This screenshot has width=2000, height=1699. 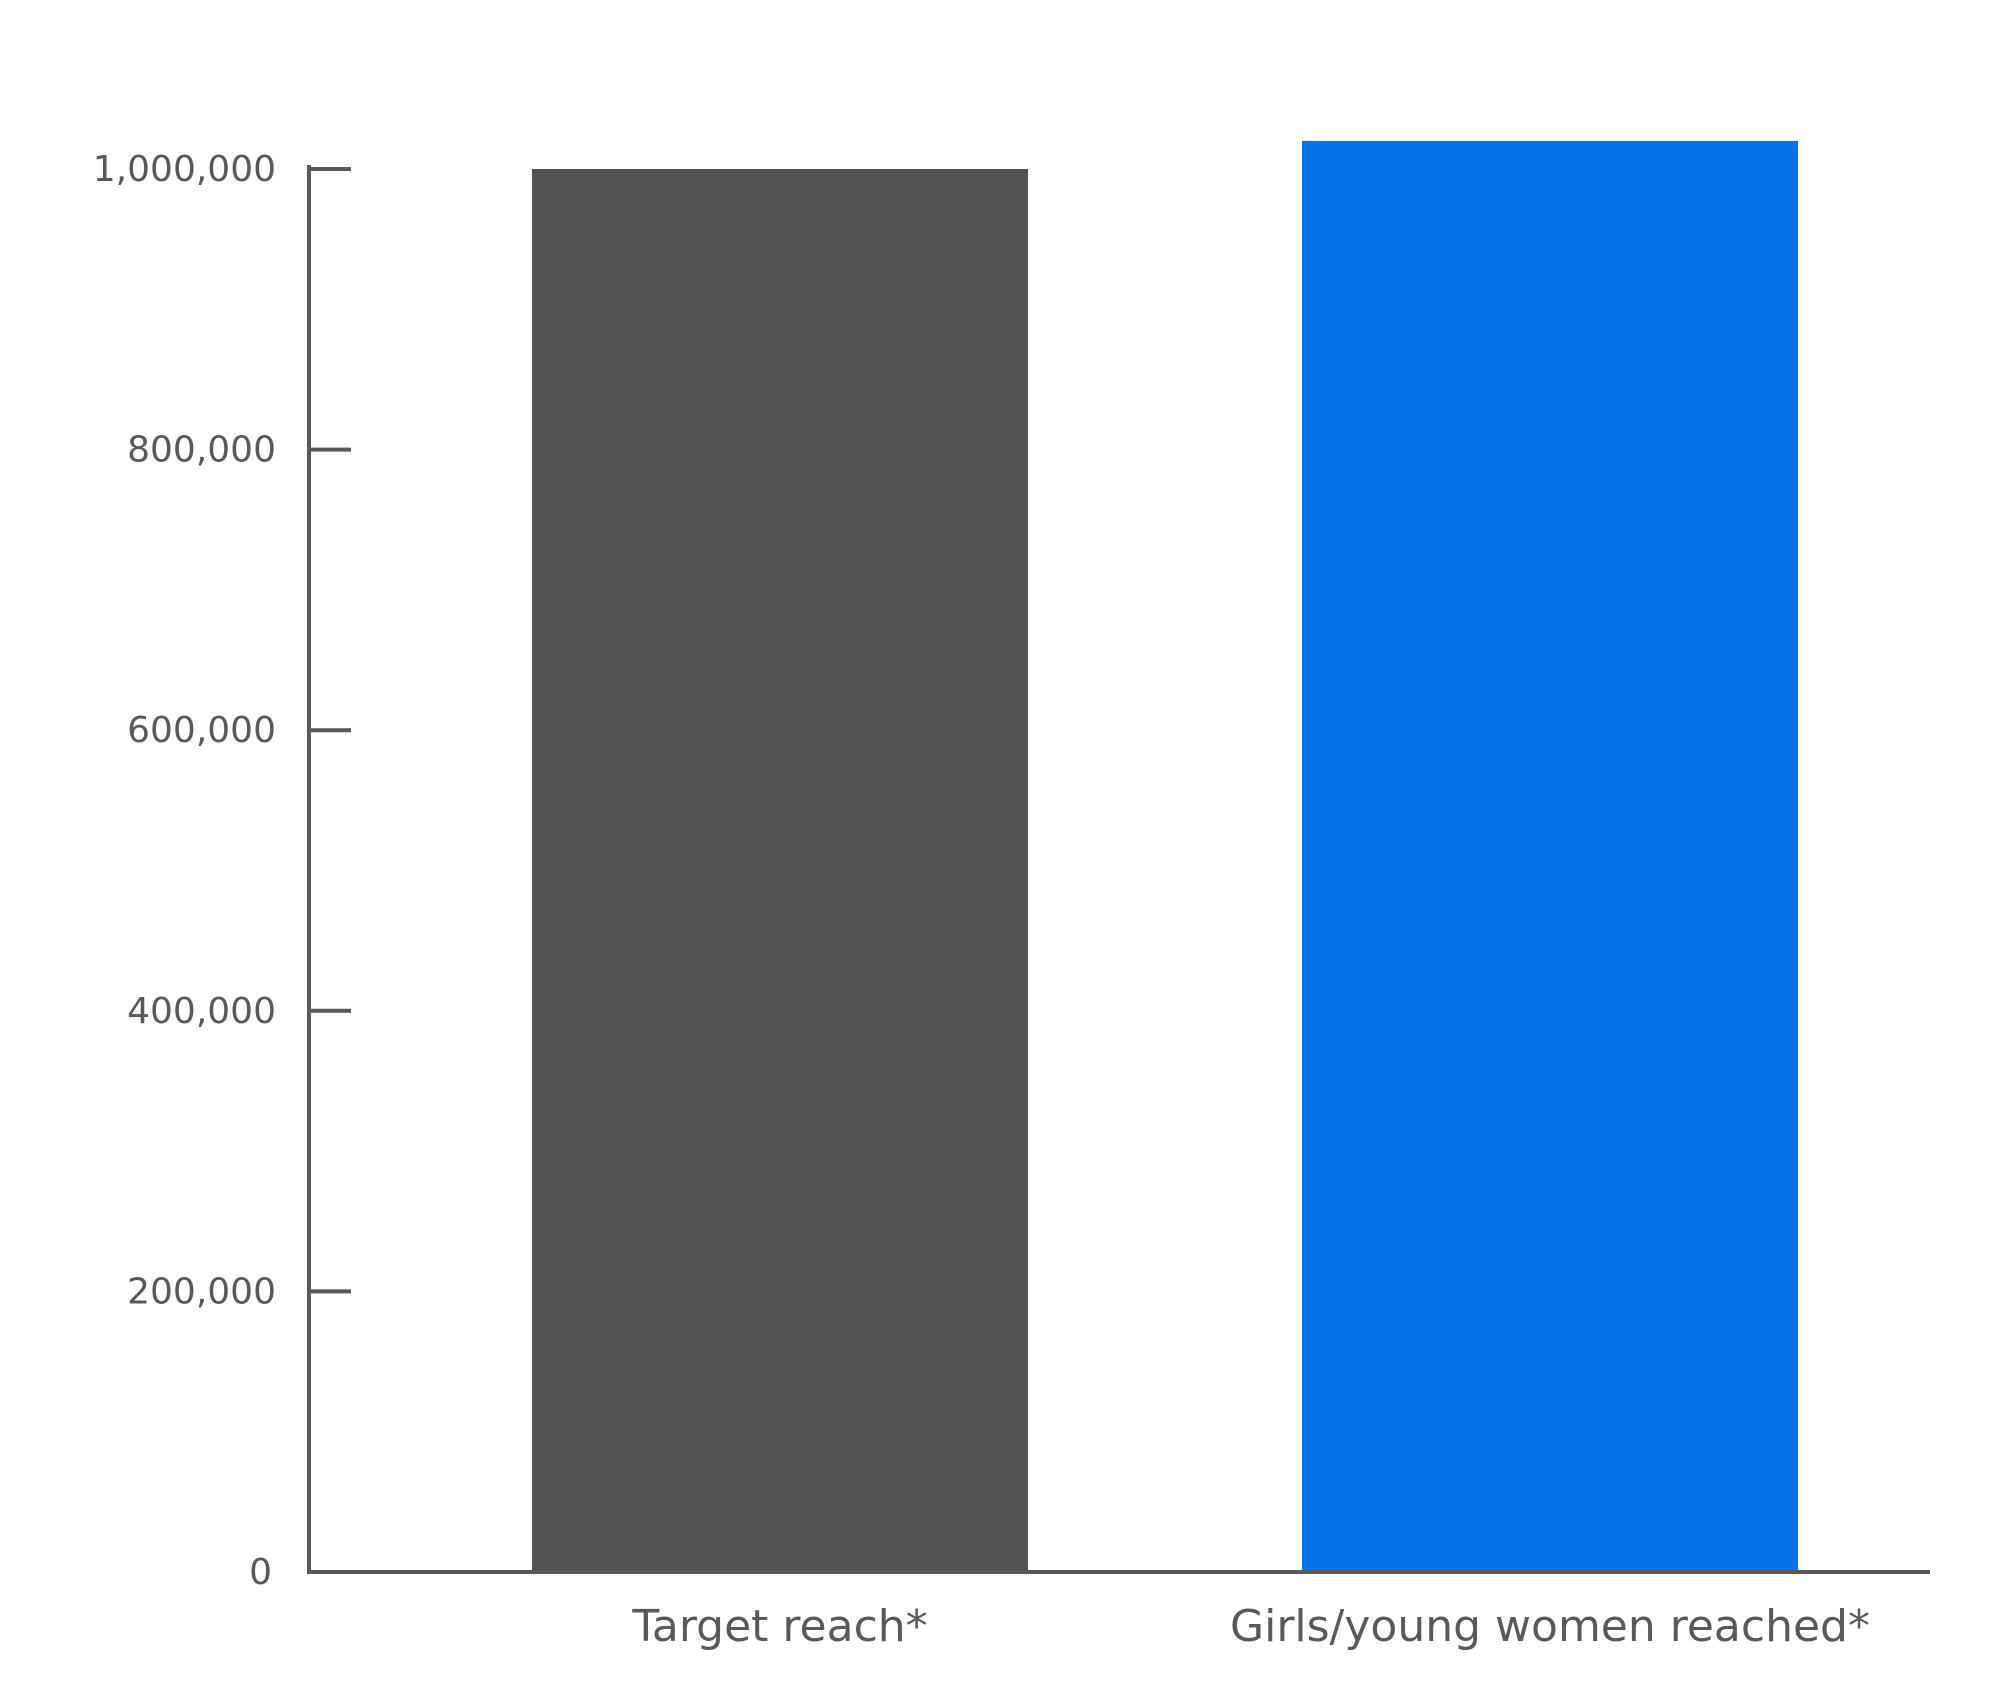 What do you see at coordinates (184, 169) in the screenshot?
I see `y-tick-label: 1,000,000` at bounding box center [184, 169].